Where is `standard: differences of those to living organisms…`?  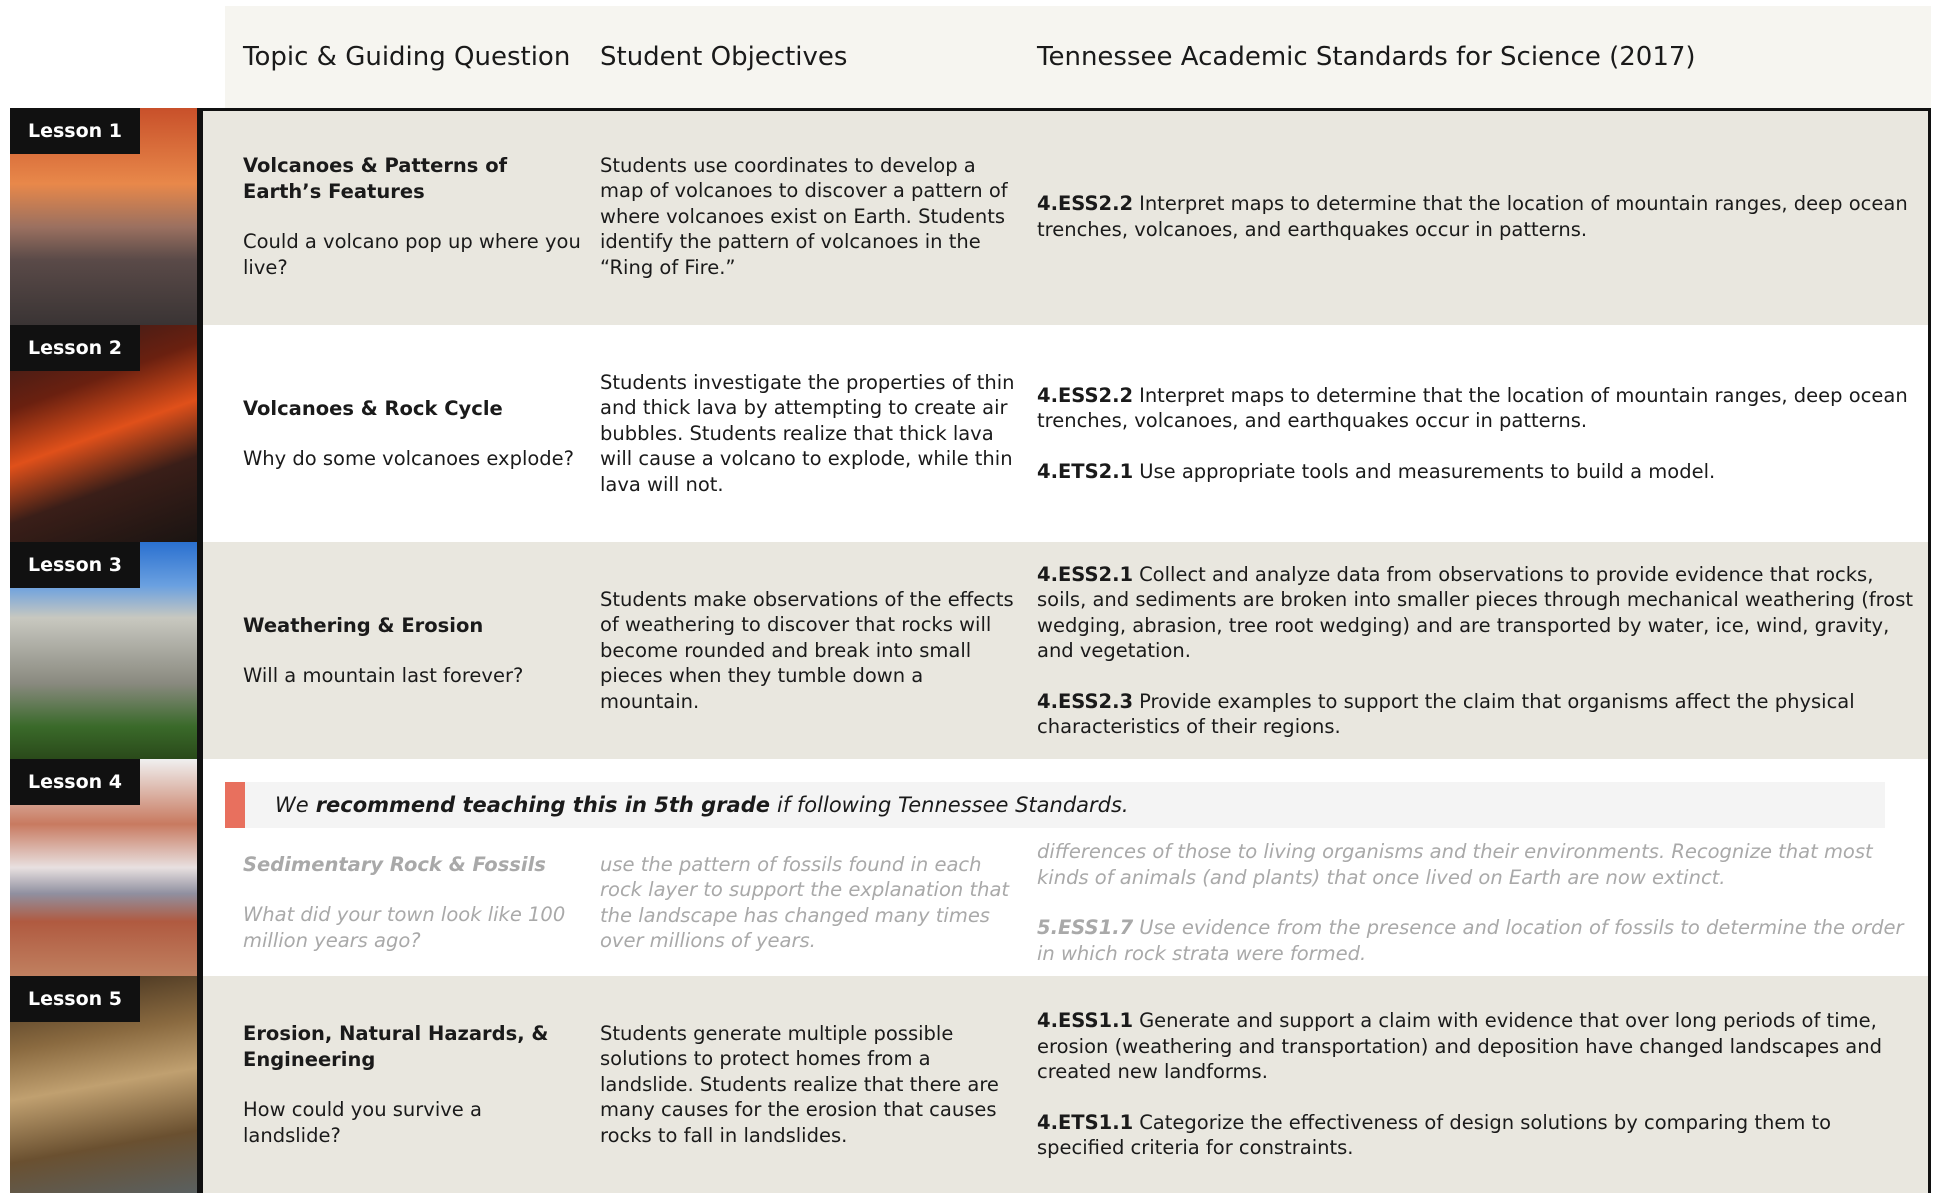 standard: differences of those to living organisms… is located at coordinates (1477, 864).